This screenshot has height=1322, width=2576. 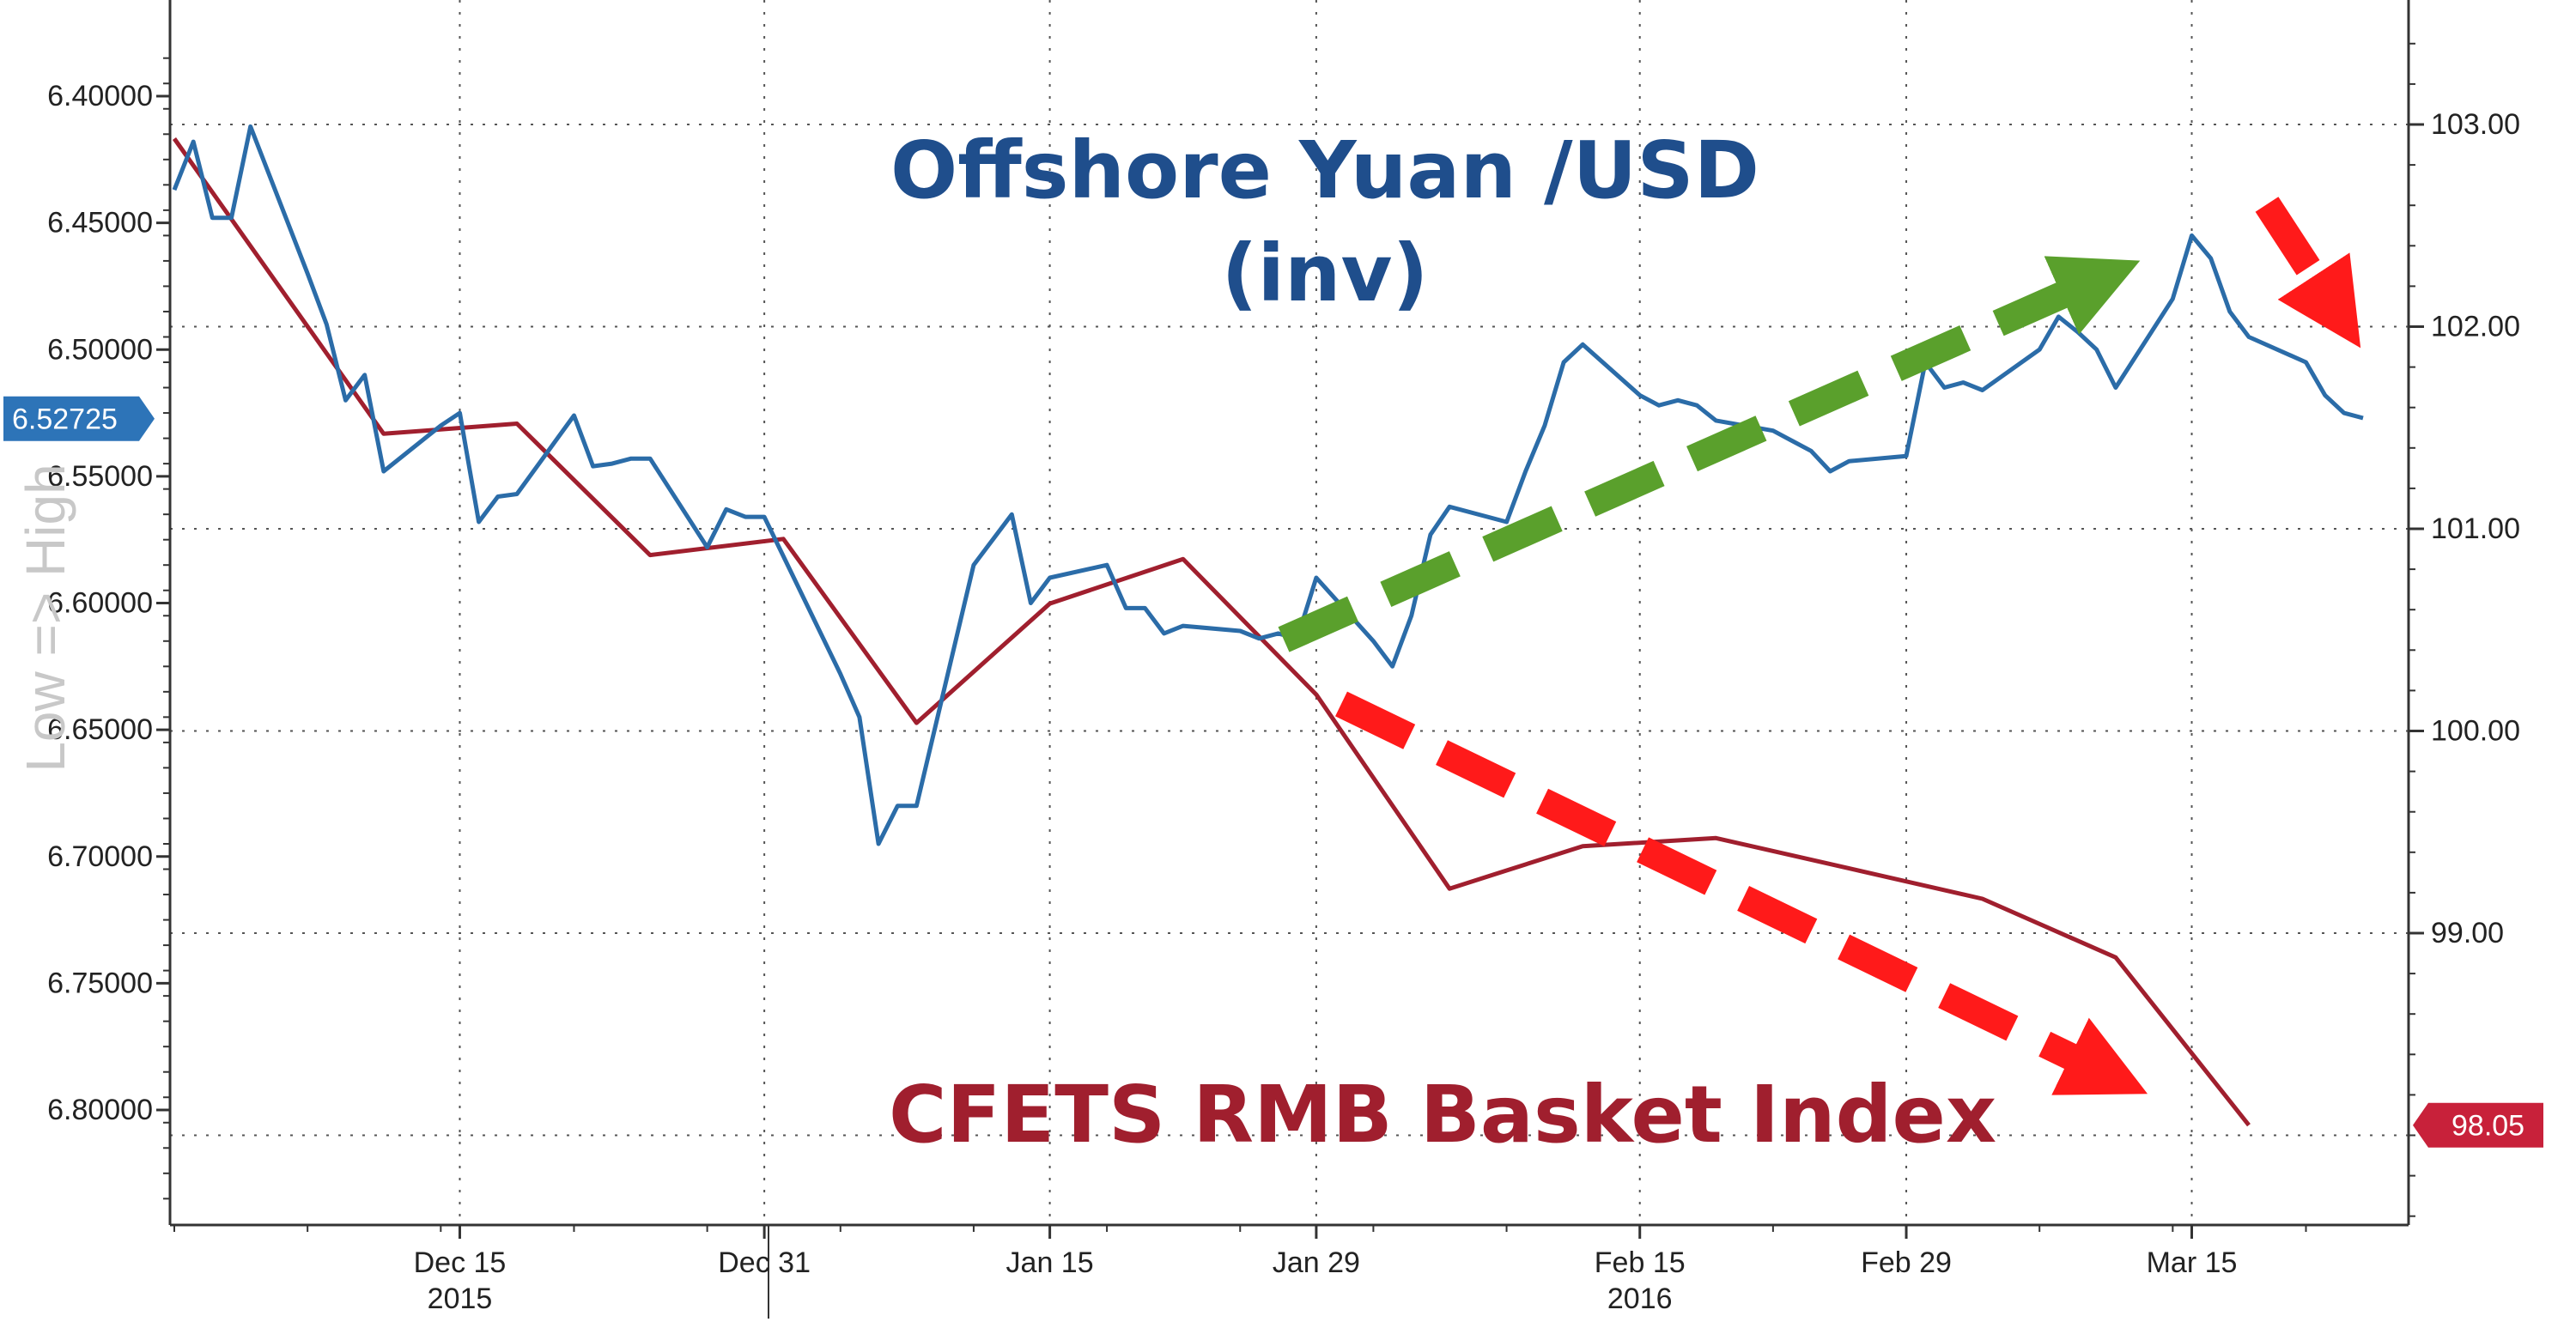 What do you see at coordinates (1442, 1115) in the screenshot?
I see `red-series-title: CFETS RMB Basket Index` at bounding box center [1442, 1115].